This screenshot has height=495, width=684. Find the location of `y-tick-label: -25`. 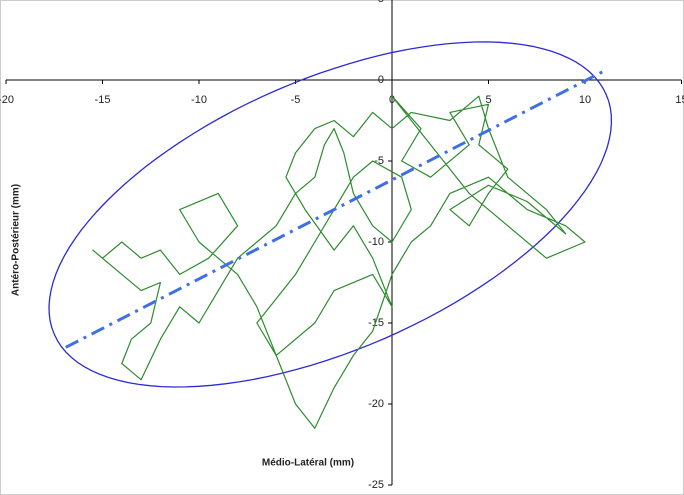

y-tick-label: -25 is located at coordinates (376, 485).